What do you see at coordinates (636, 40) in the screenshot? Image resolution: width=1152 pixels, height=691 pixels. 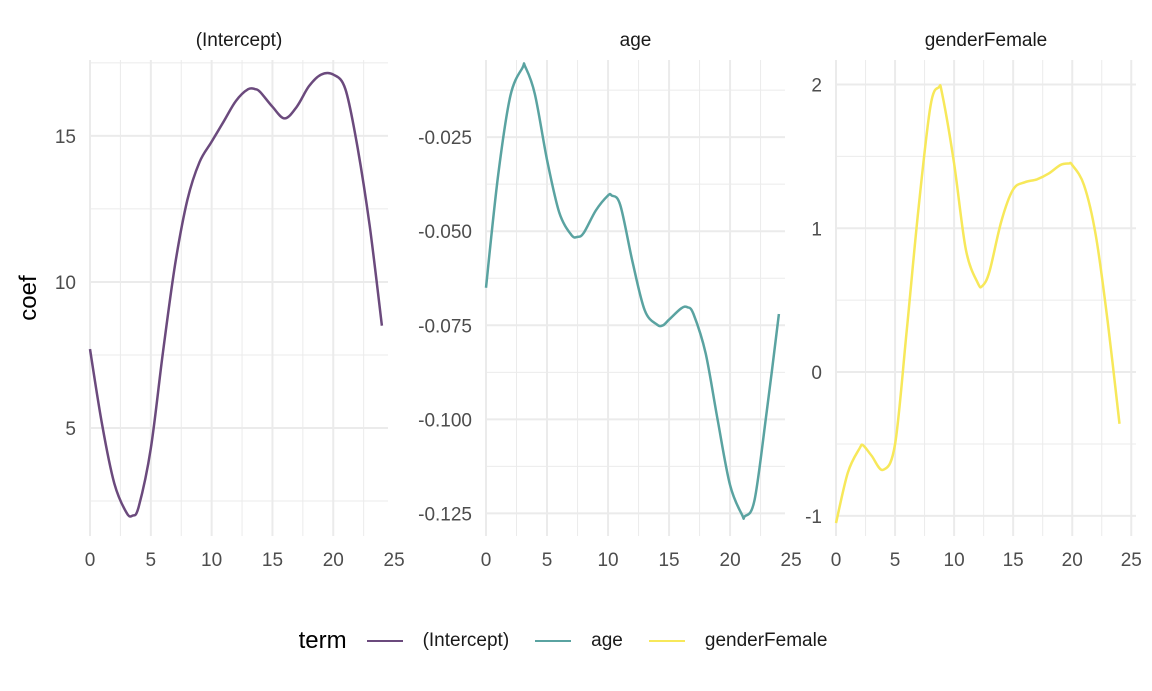 I see `facet-title: age` at bounding box center [636, 40].